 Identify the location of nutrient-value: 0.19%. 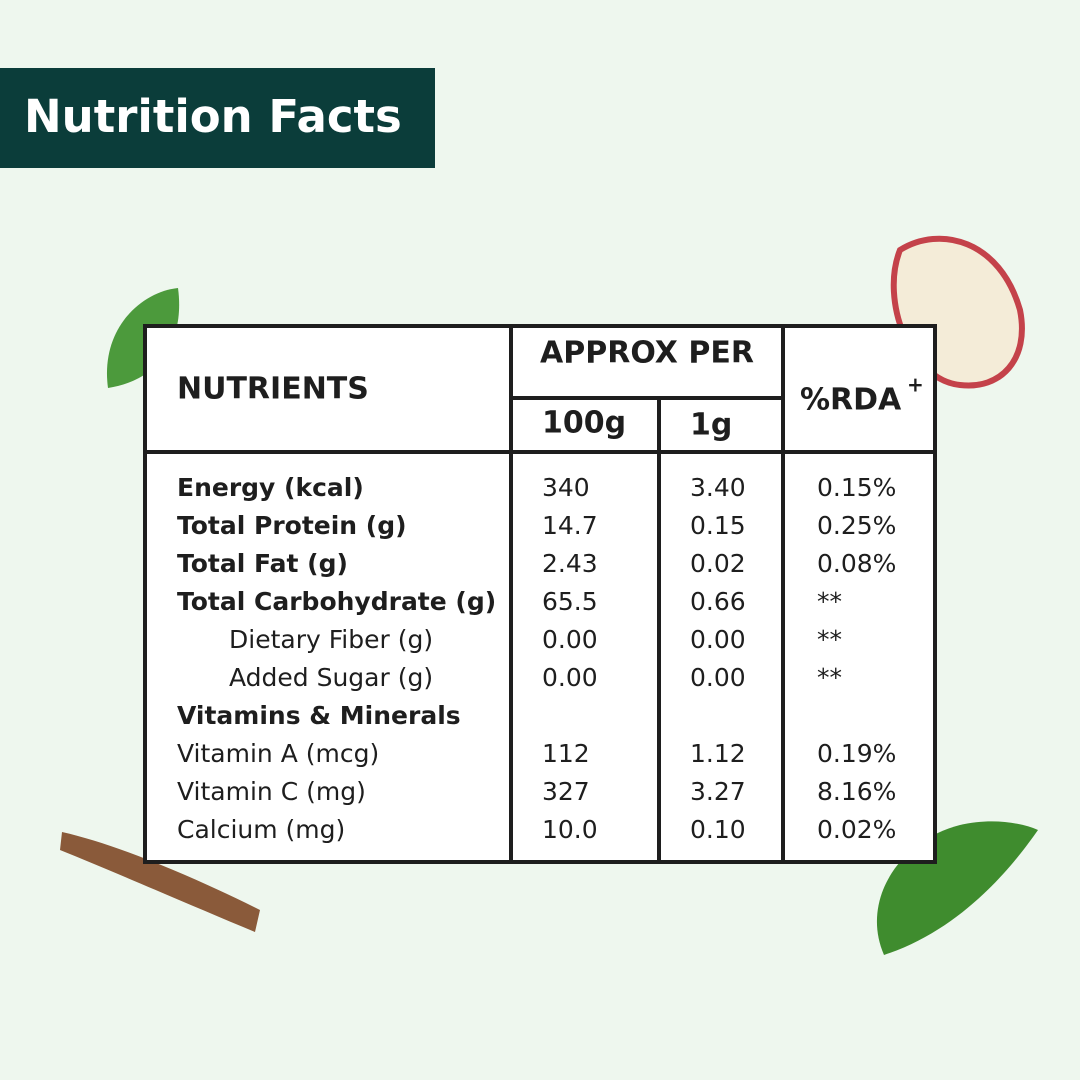
(856, 753).